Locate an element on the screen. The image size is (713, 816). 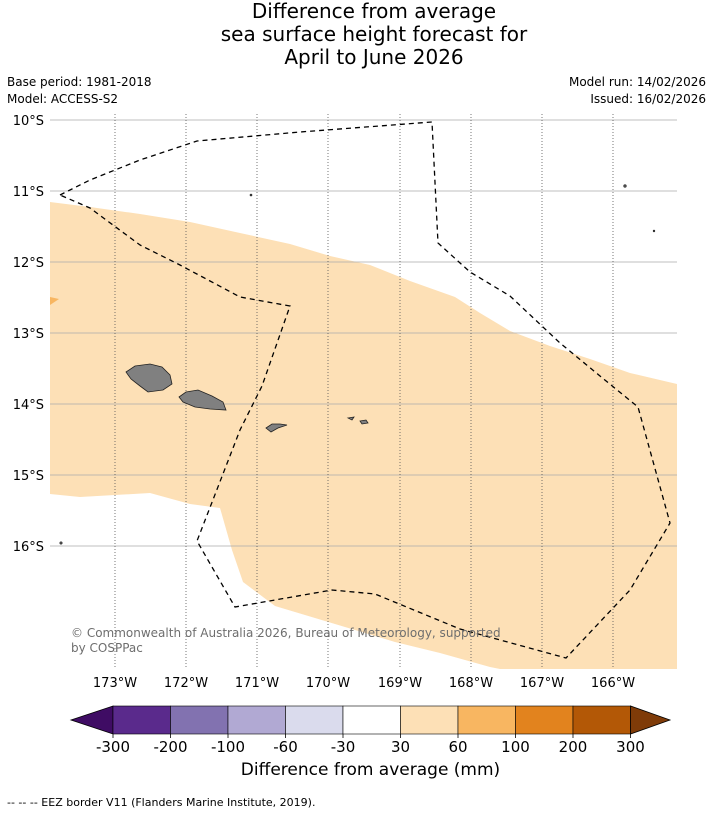
colorbar-tick-label: -300 is located at coordinates (113, 747).